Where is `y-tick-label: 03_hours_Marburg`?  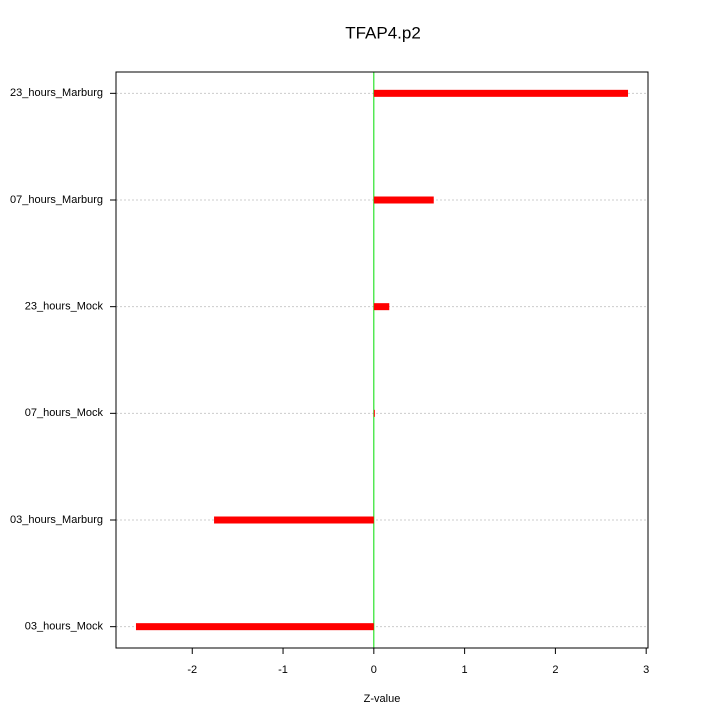
y-tick-label: 03_hours_Marburg is located at coordinates (56, 520).